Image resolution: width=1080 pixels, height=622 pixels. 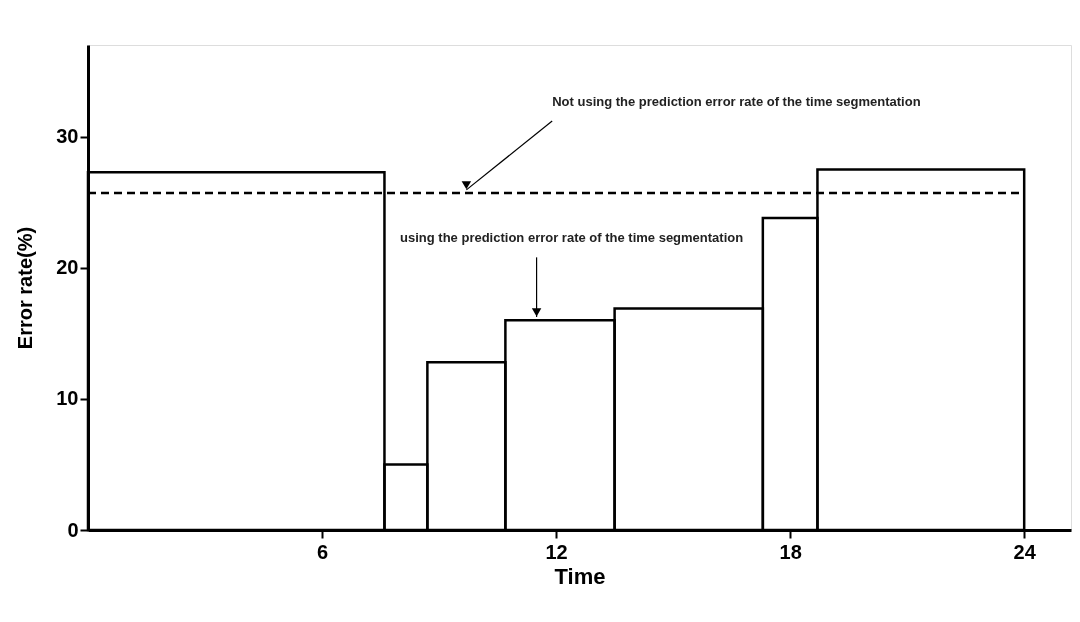 What do you see at coordinates (67, 398) in the screenshot?
I see `y-tick-label: 10` at bounding box center [67, 398].